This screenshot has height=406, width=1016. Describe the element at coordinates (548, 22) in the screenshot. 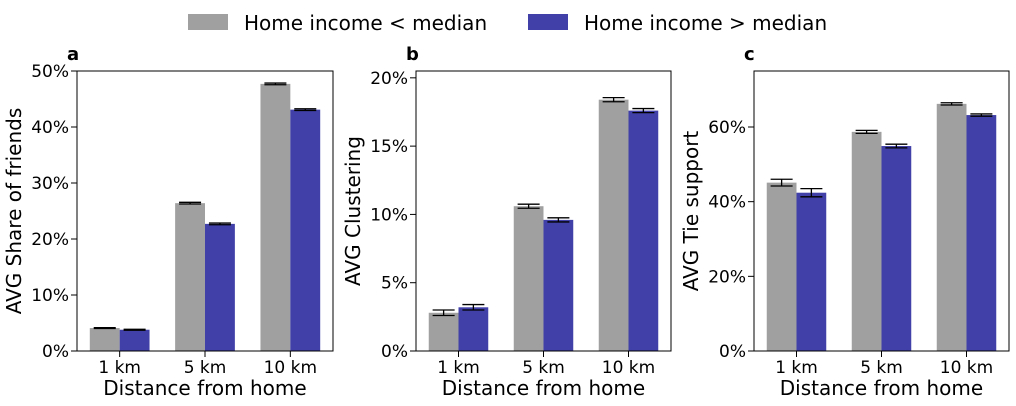

I see `legend-swatch-above-median` at that location.